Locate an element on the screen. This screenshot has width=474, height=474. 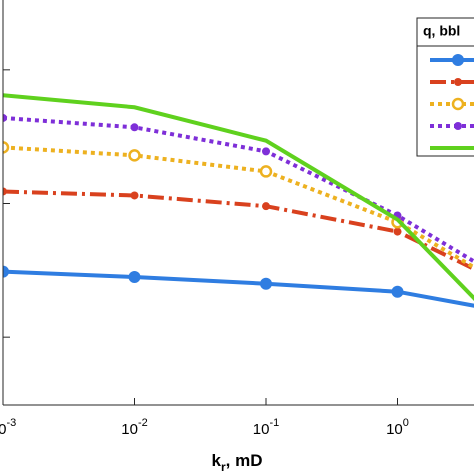
x-tick-label: 10⁰ is located at coordinates (397, 427).